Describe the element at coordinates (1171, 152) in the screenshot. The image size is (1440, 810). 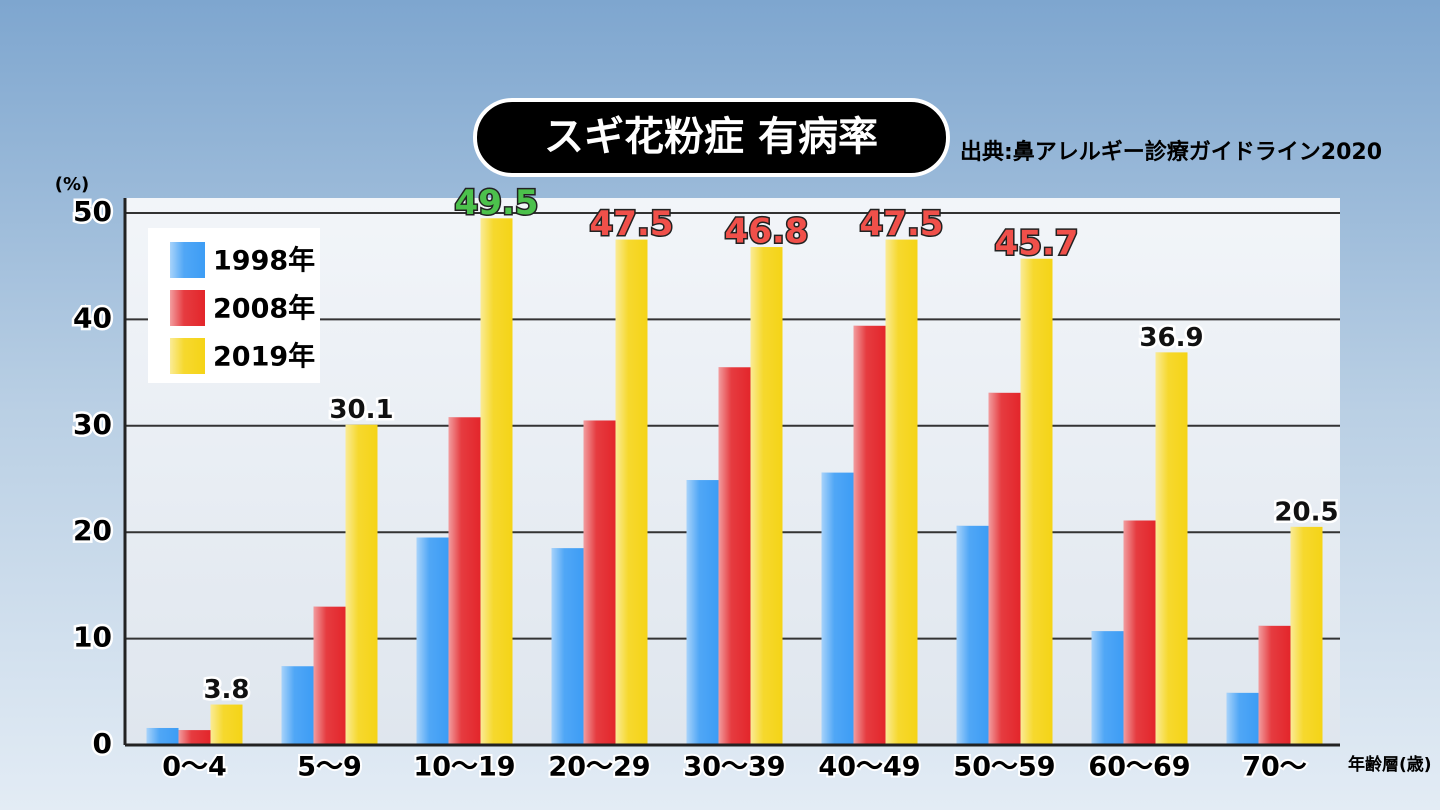
I see `source: 出典:鼻アレルギー診療ガイドライン2020` at that location.